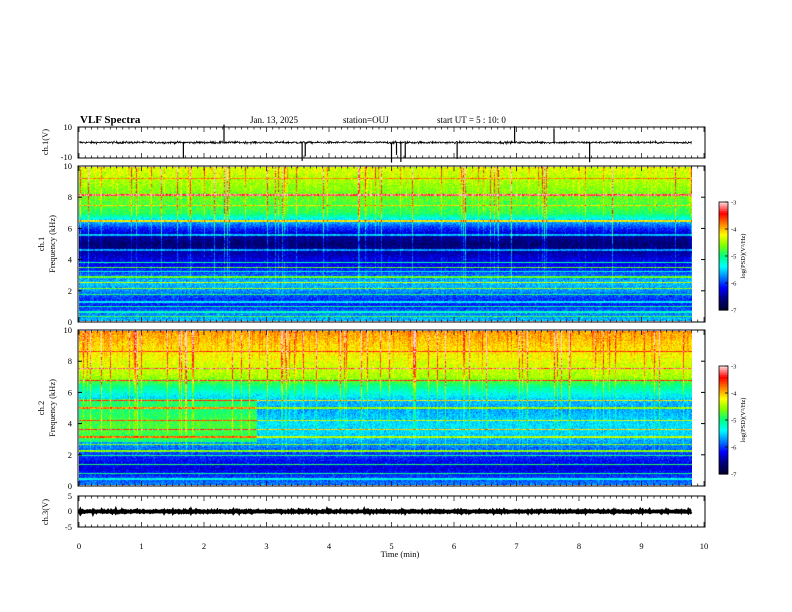 The image size is (792, 612). I want to click on ch2-colorbar-tick-label-2: -5, so click(733, 421).